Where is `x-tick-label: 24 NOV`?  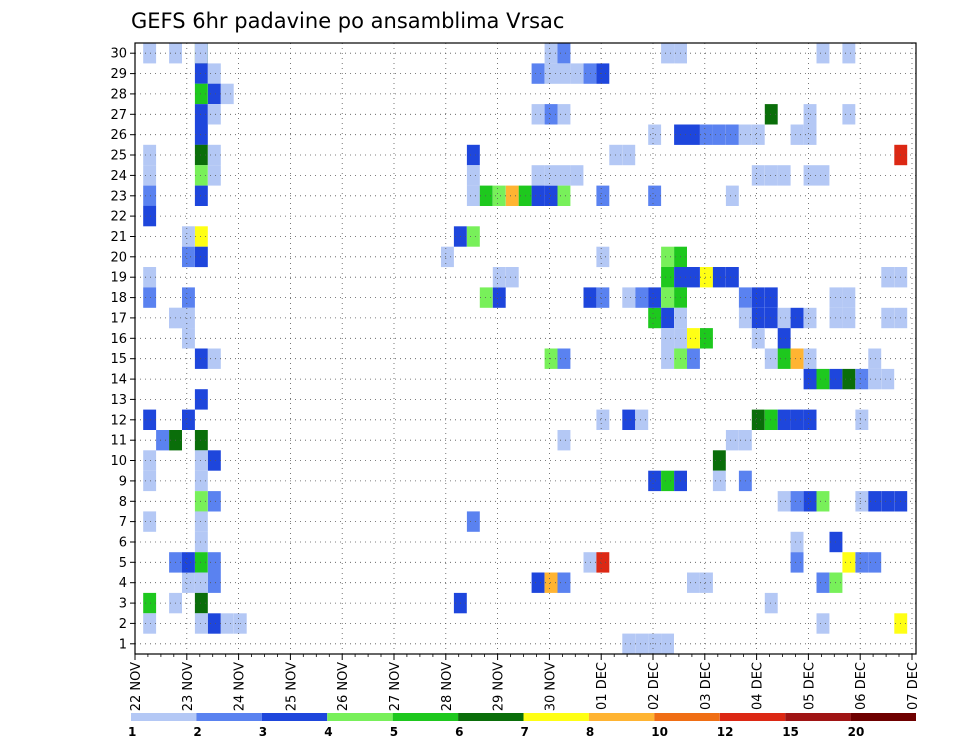
x-tick-label: 24 NOV is located at coordinates (240, 686).